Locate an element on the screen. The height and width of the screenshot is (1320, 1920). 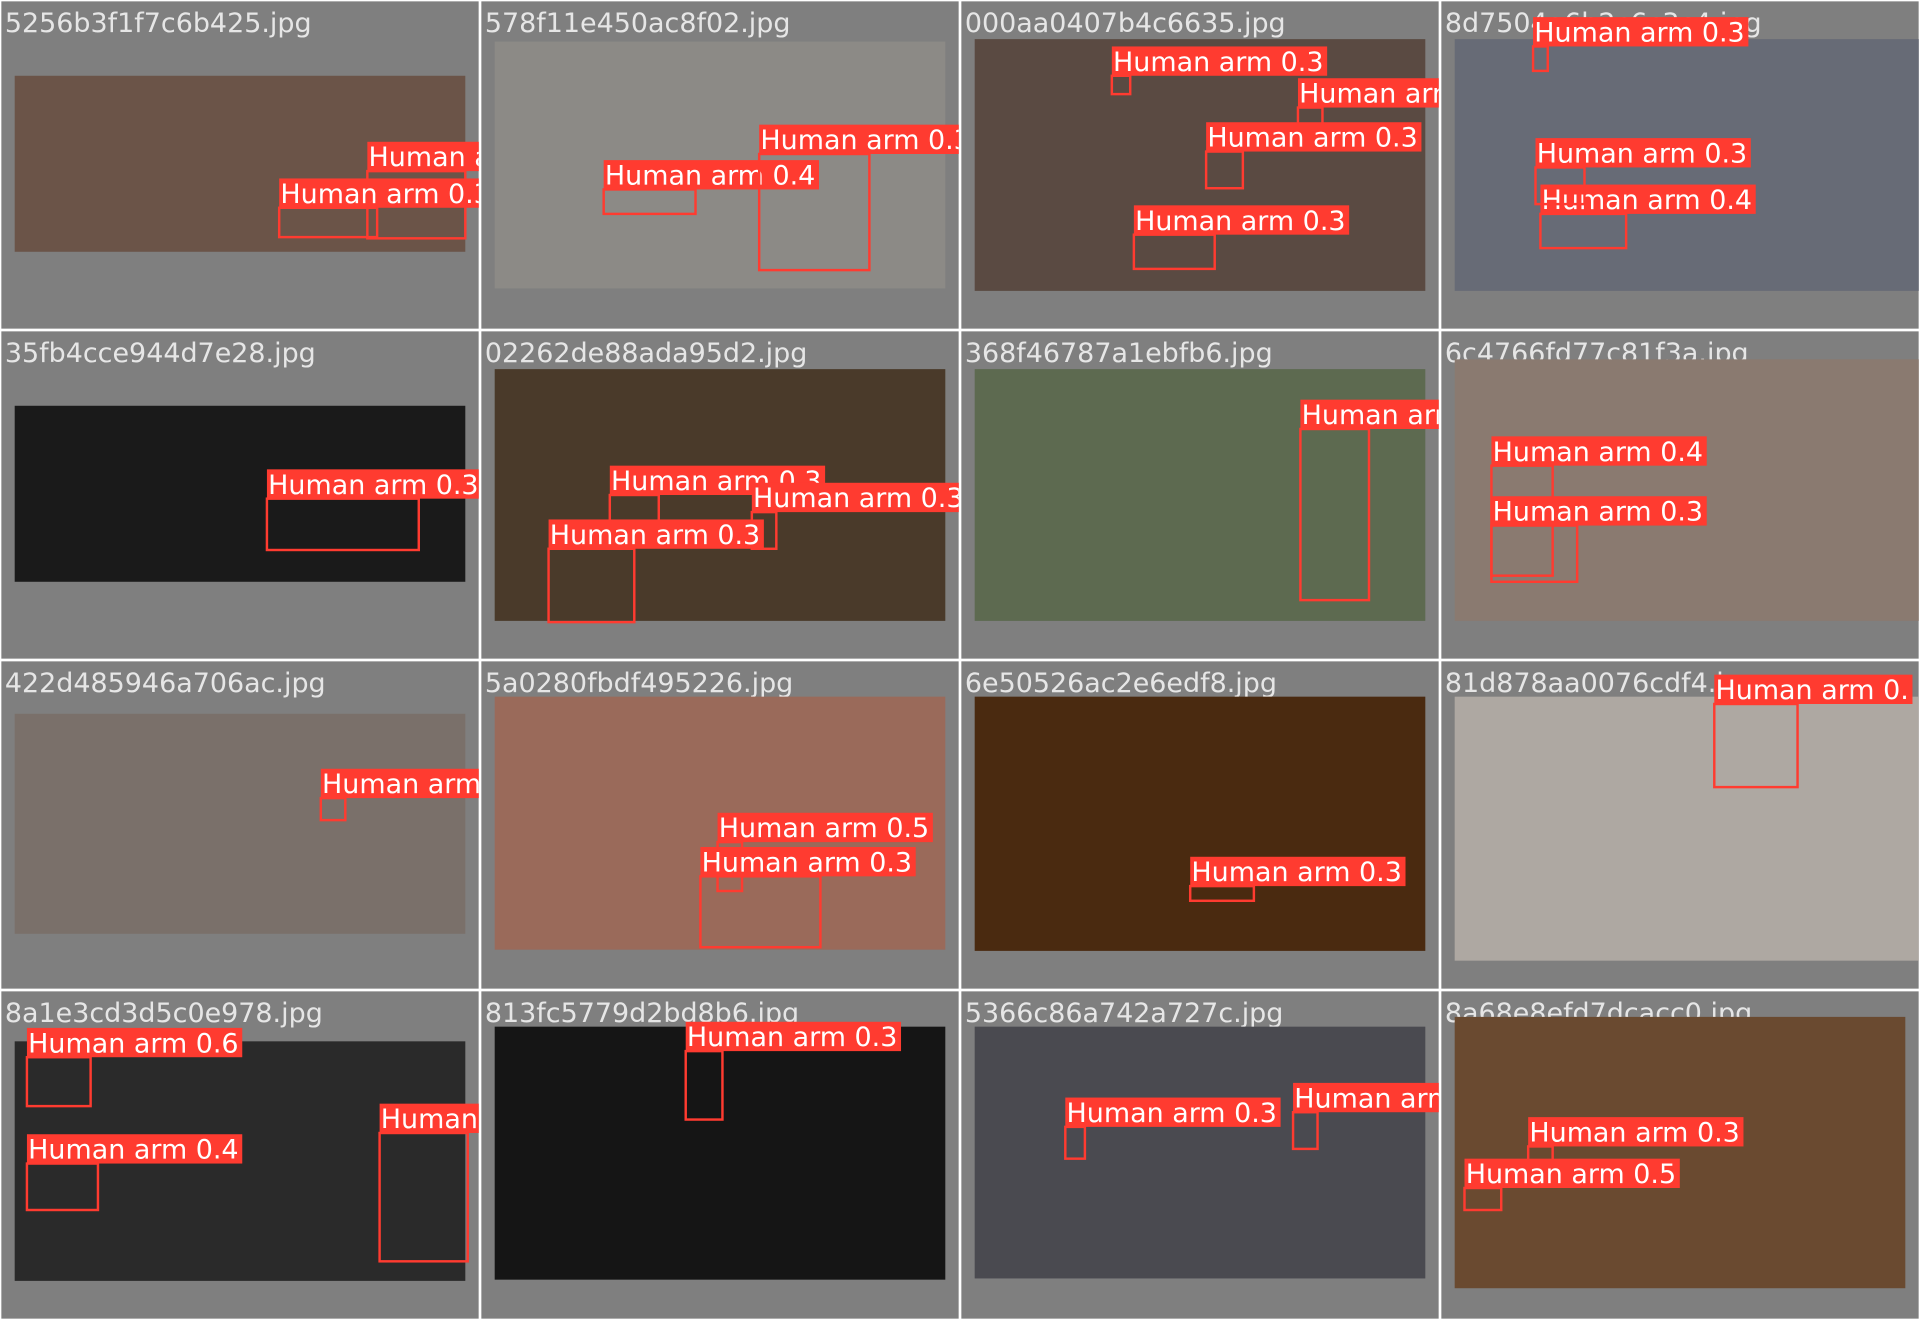
file-name: 578f11e450ac8f02.jpg is located at coordinates (638, 23).